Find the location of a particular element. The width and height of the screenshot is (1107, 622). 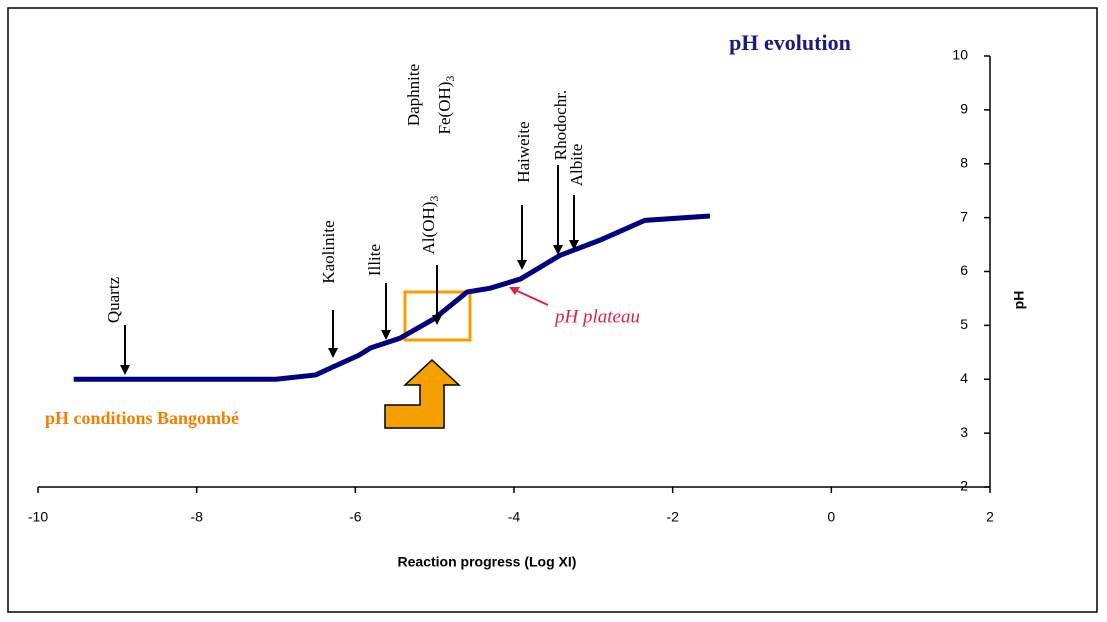

y-axis-label: pH is located at coordinates (1019, 300).